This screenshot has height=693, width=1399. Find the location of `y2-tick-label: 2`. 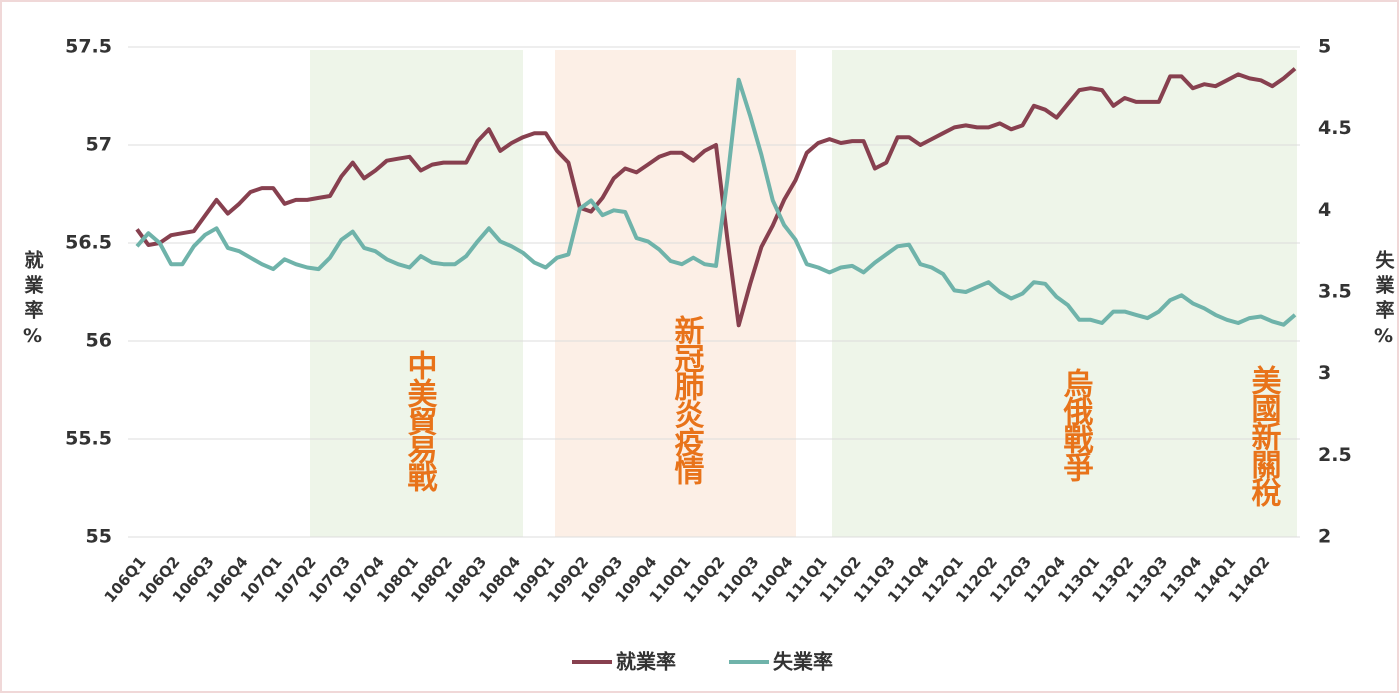

y2-tick-label: 2 is located at coordinates (1324, 537).